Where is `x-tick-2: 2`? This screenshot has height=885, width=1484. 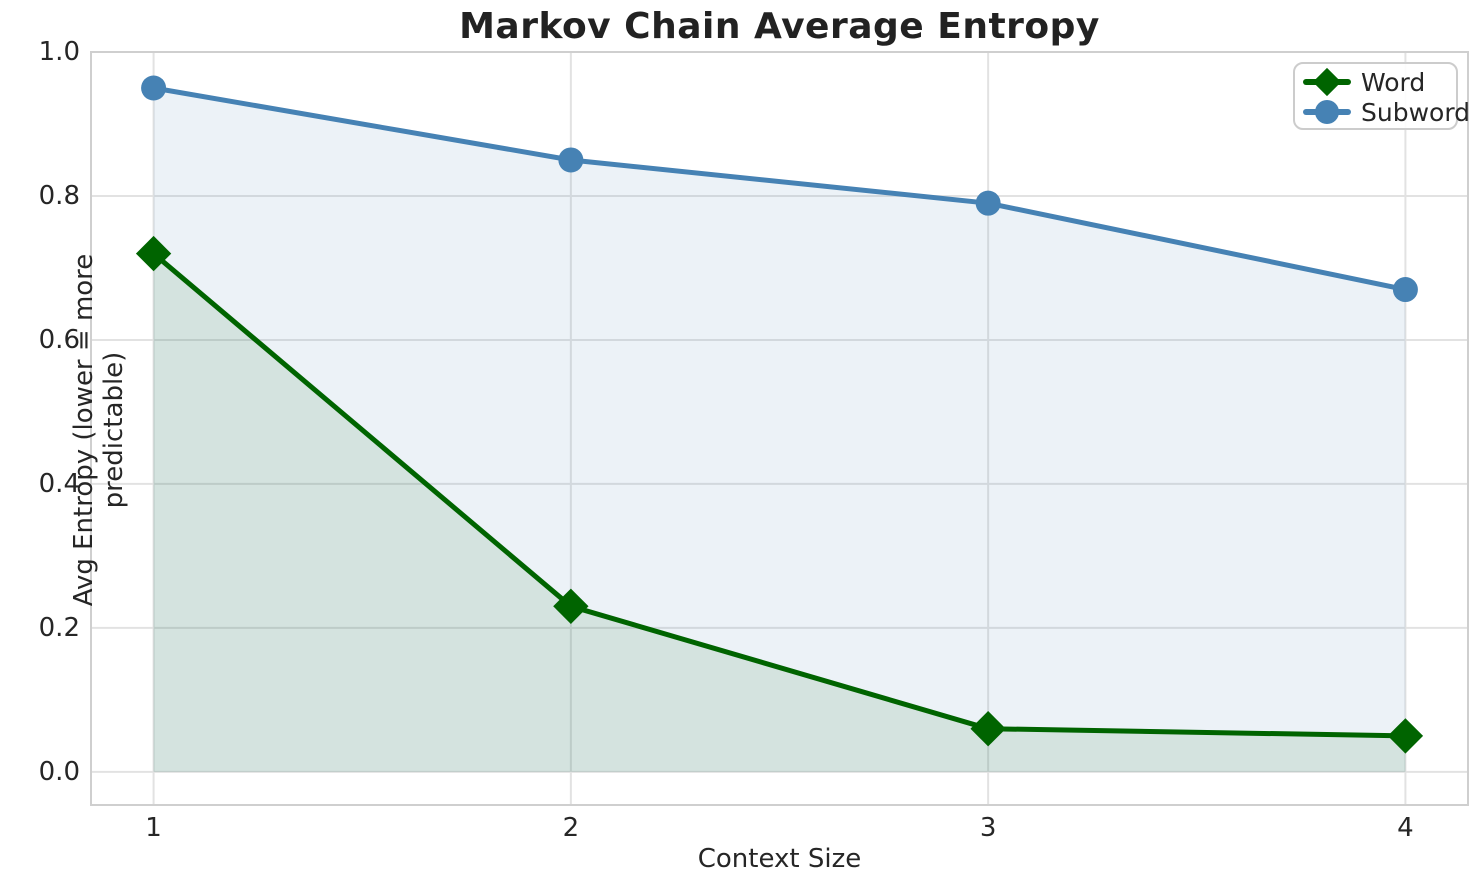
x-tick-2: 2 is located at coordinates (571, 828).